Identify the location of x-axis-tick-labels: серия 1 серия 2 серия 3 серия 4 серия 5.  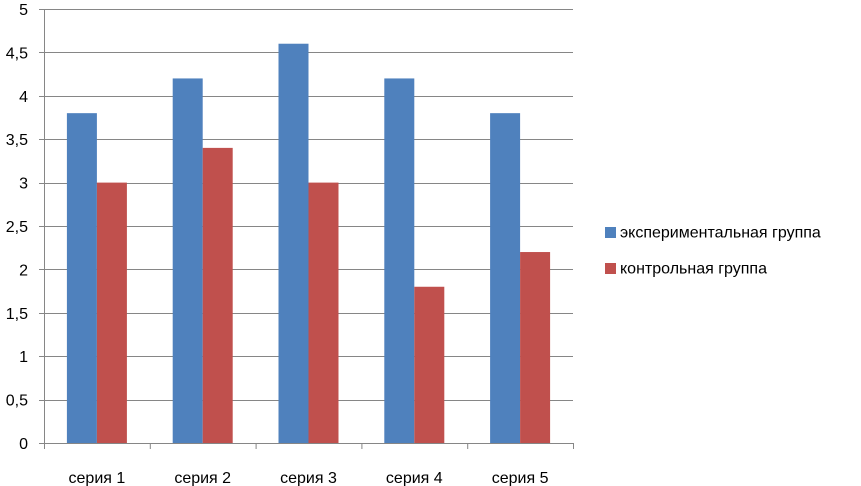
(309, 478).